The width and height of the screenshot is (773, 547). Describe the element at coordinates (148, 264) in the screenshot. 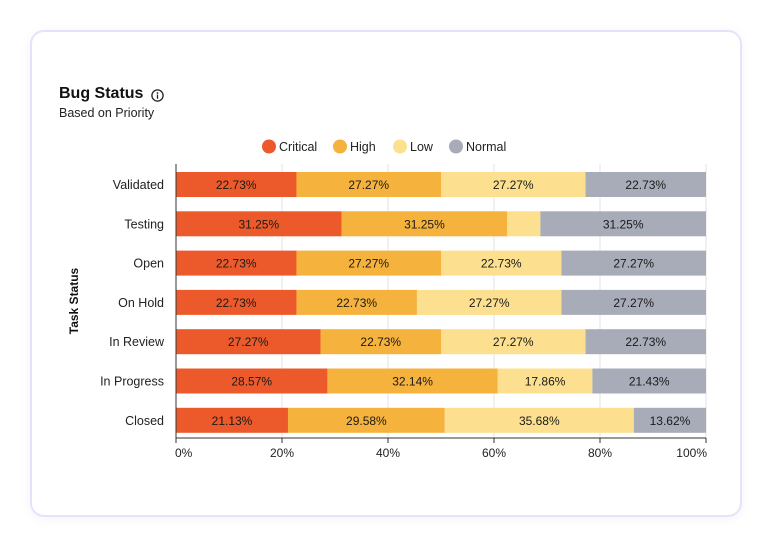

I see `category-label-open: Open` at that location.